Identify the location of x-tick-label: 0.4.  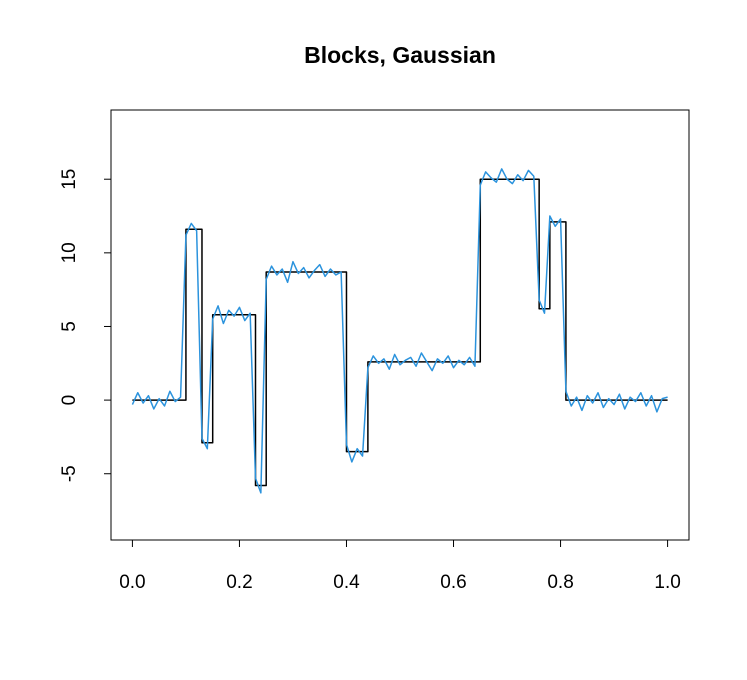
(346, 582).